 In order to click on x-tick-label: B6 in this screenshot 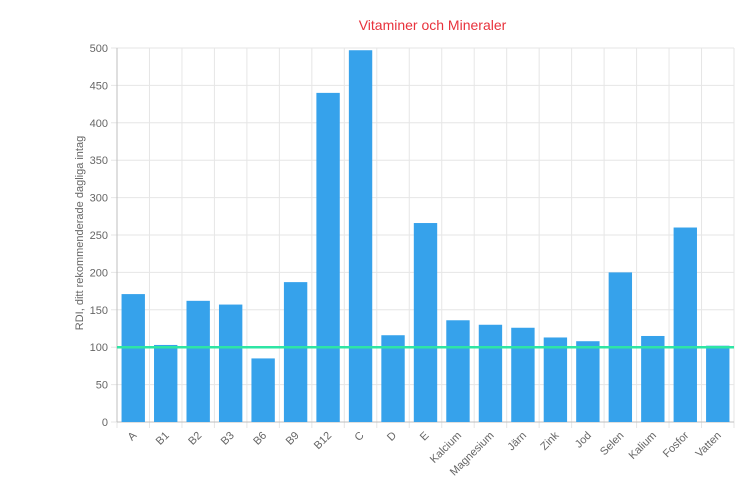, I will do `click(260, 439)`.